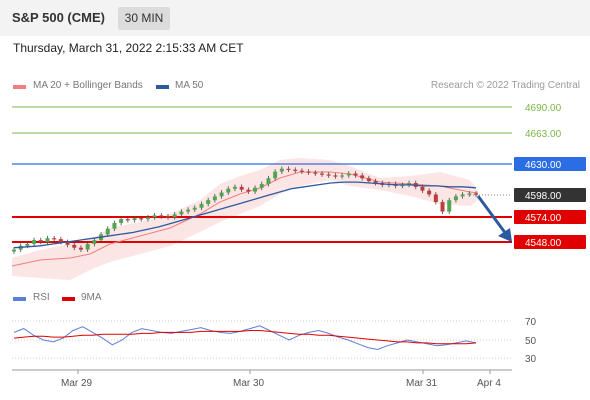 The image size is (590, 400). What do you see at coordinates (543, 196) in the screenshot?
I see `last-price-tag-label: 4598.00` at bounding box center [543, 196].